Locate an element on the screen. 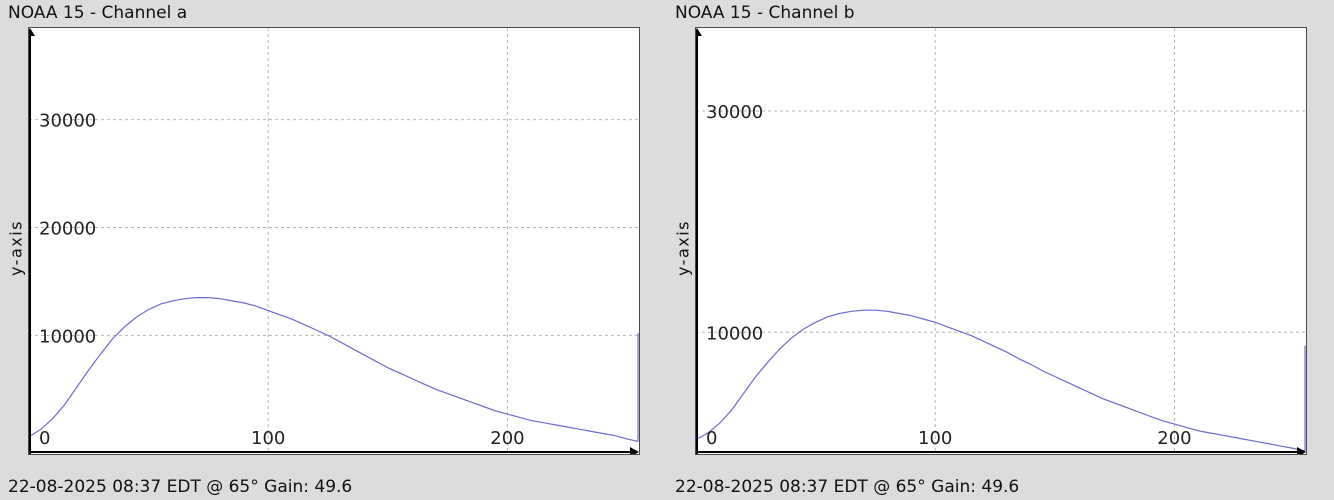  chart-title: NOAA 15 - Channel a is located at coordinates (98, 13).